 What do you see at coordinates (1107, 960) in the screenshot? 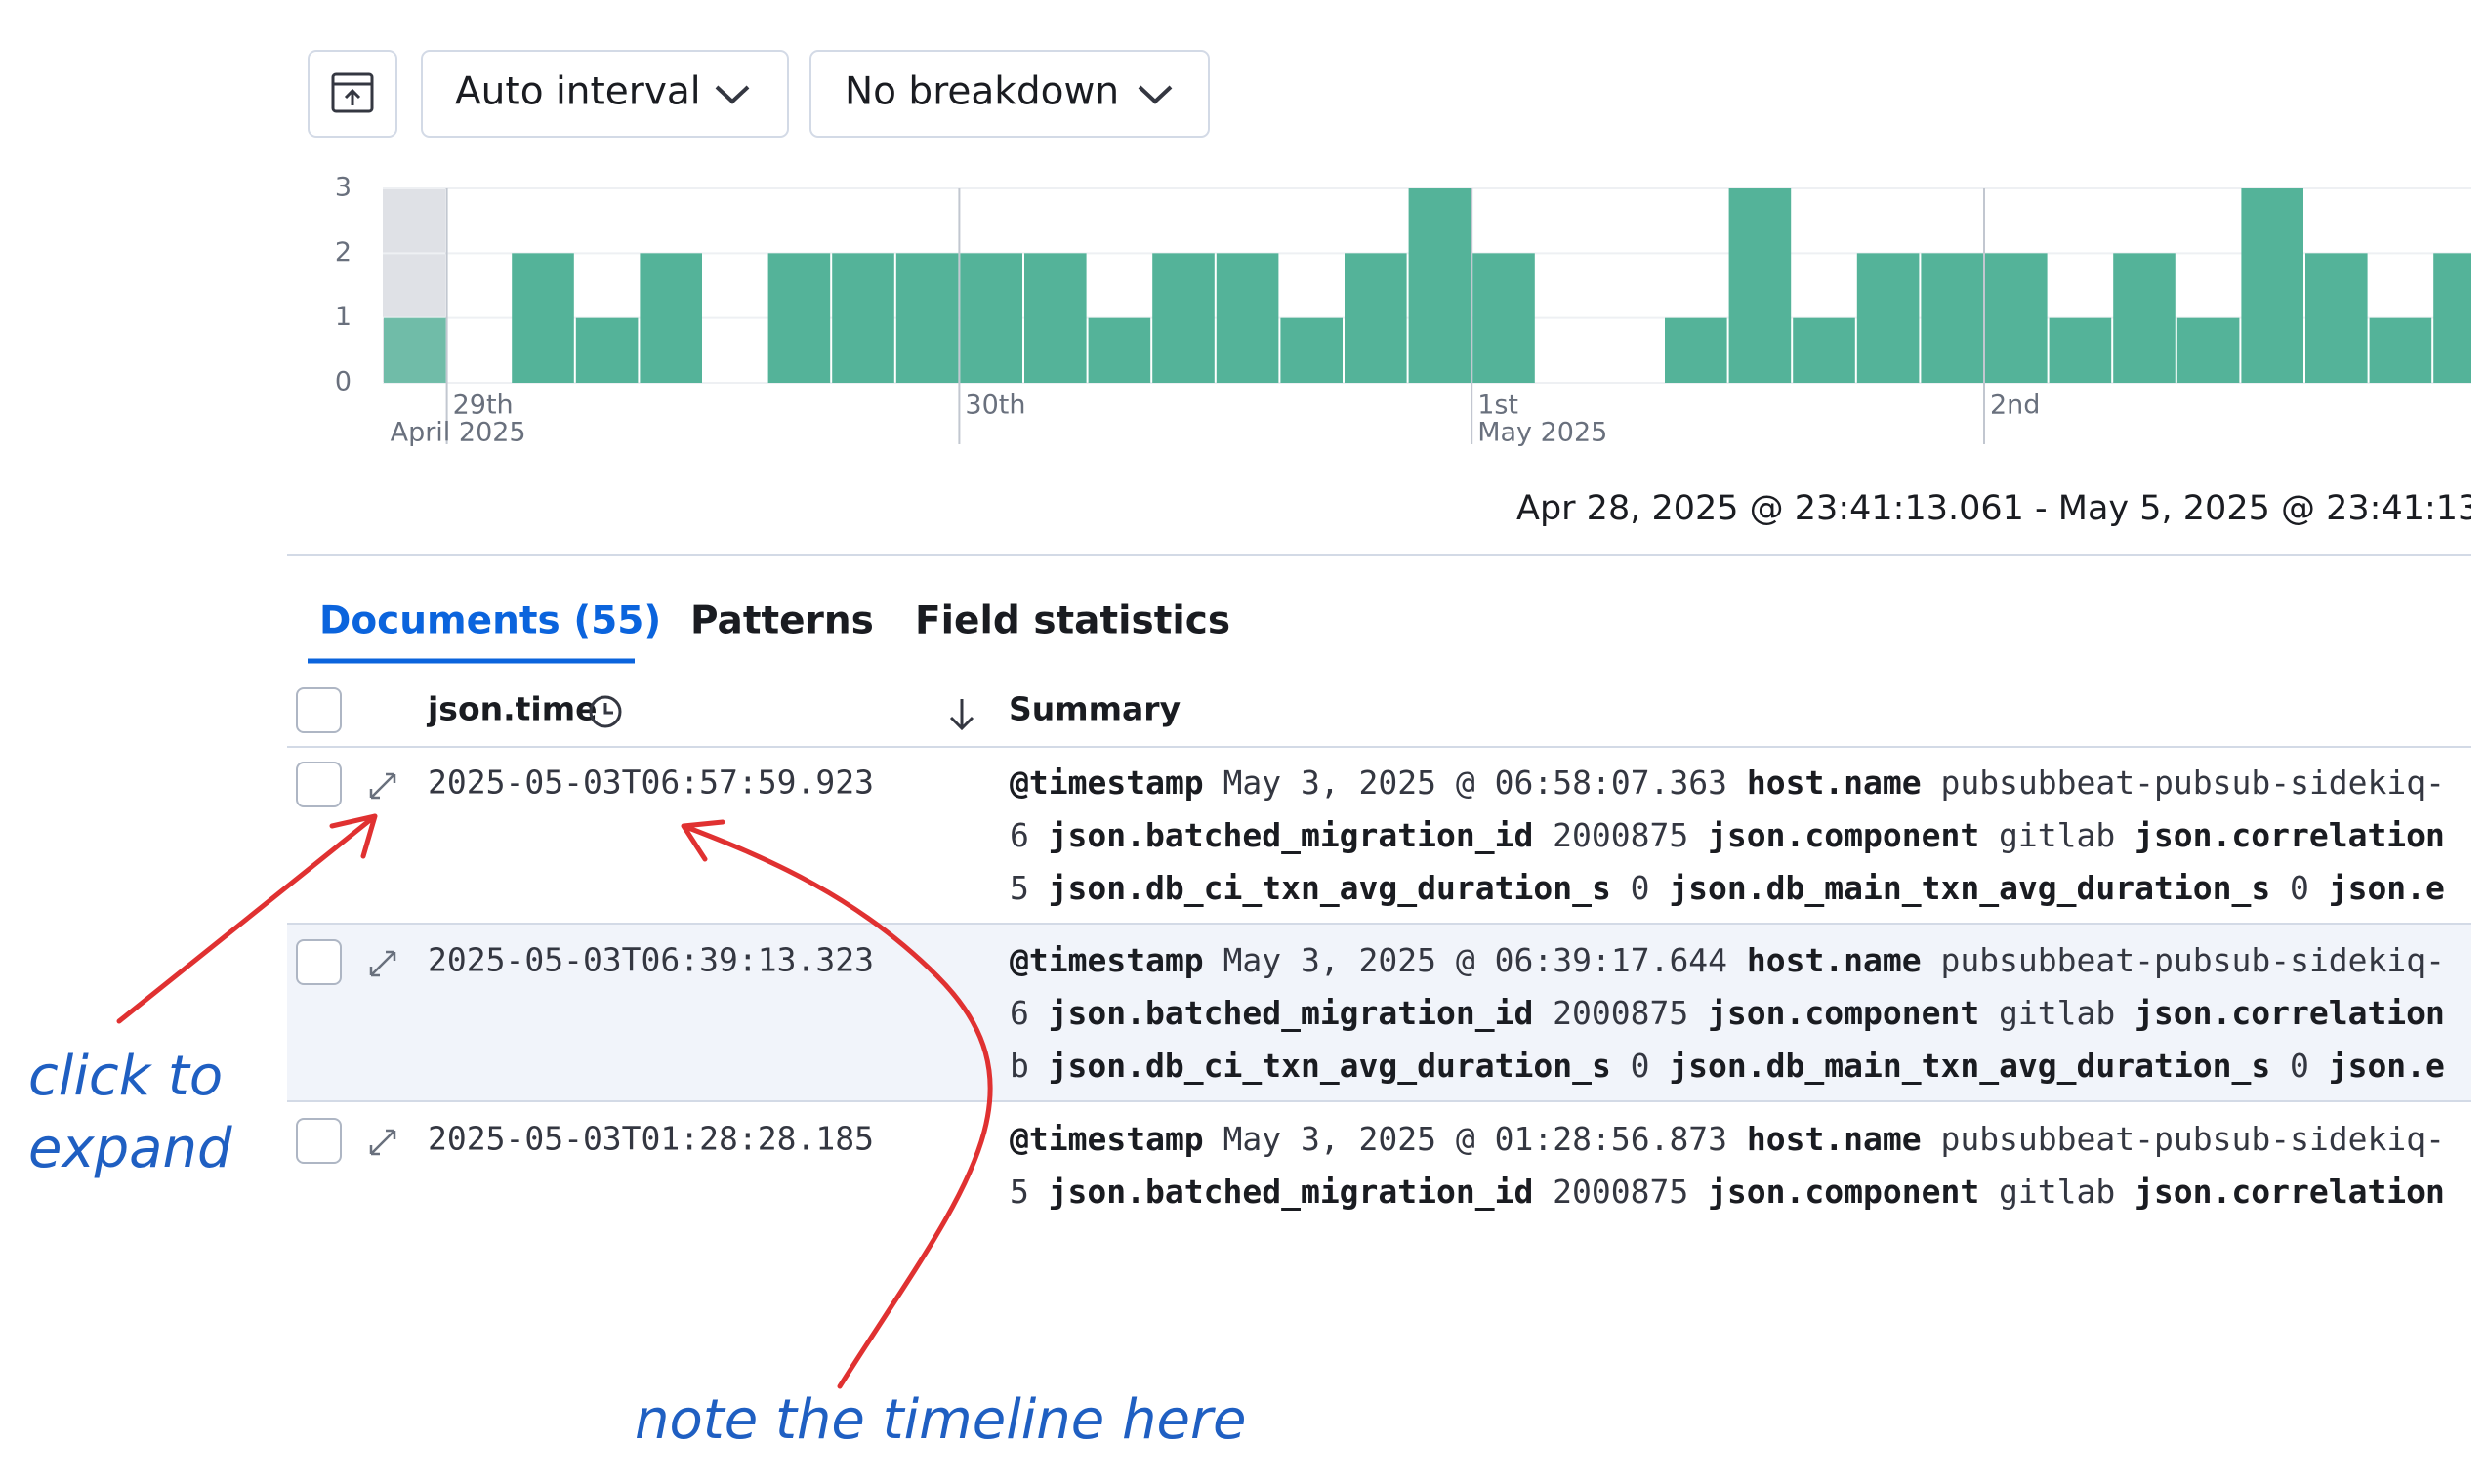
I see `field-name: @timestamp` at bounding box center [1107, 960].